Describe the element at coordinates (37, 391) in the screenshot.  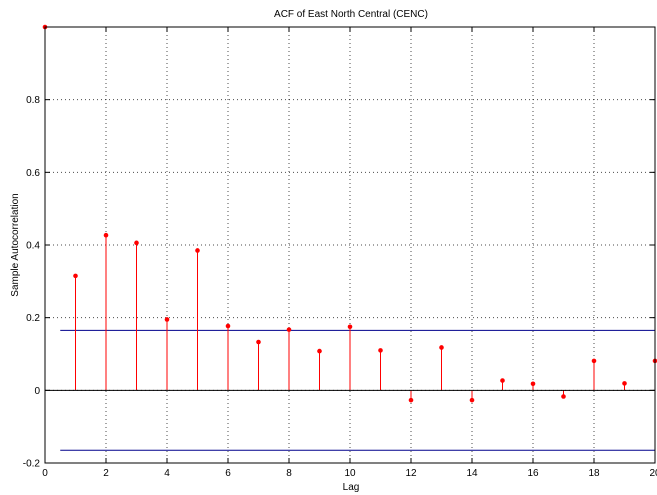
I see `y-tick-label: 0` at that location.